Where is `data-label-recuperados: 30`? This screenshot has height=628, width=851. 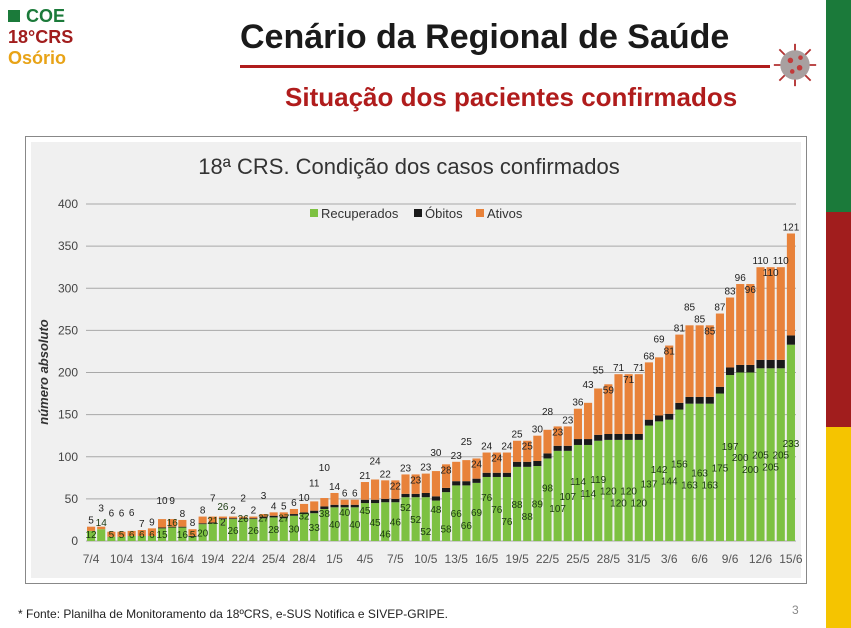
data-label-recuperados: 30 is located at coordinates (294, 529).